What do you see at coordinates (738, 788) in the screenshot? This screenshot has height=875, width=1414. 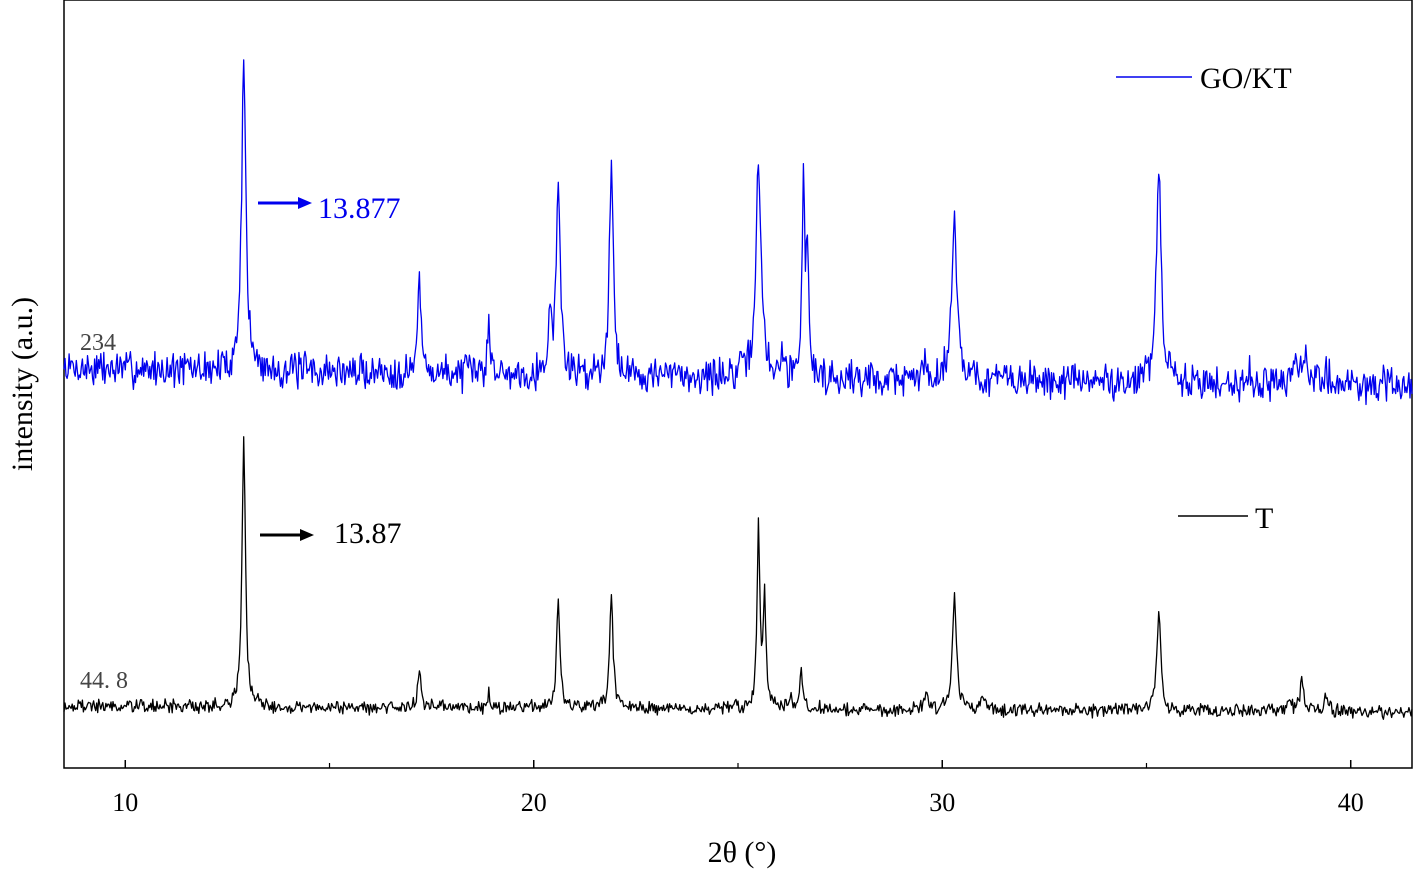 I see `x-axis-ticks: 10 20 30 40` at bounding box center [738, 788].